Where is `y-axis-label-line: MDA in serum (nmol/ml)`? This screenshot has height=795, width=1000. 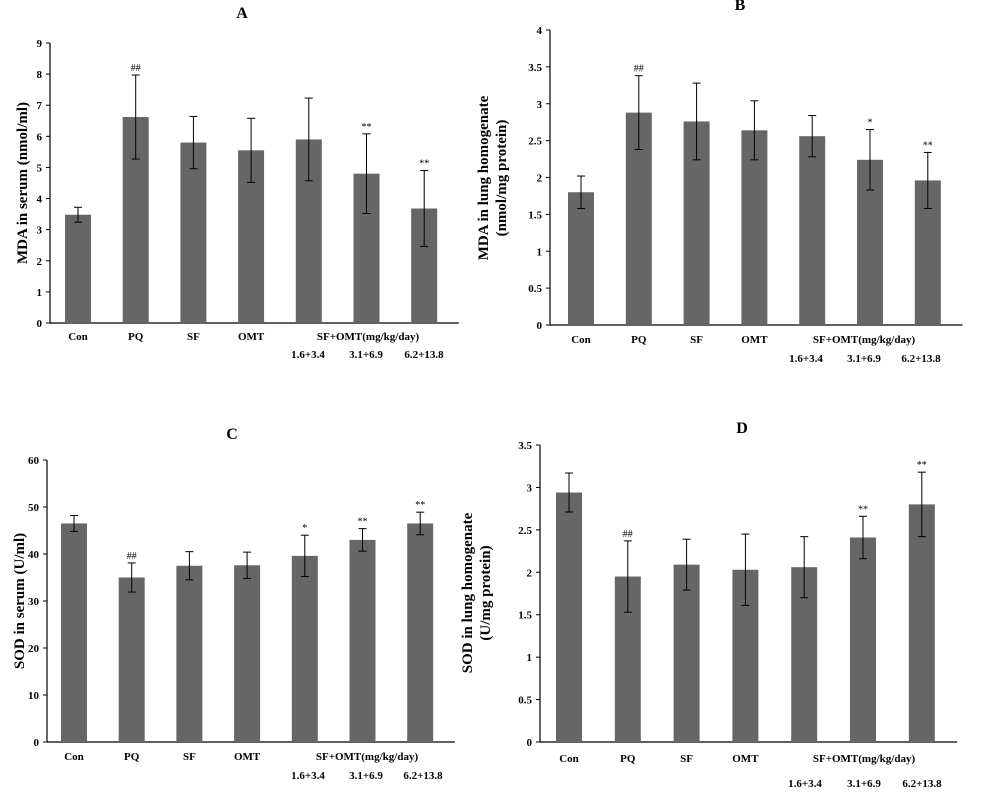
y-axis-label-line: MDA in serum (nmol/ml) is located at coordinates (23, 183).